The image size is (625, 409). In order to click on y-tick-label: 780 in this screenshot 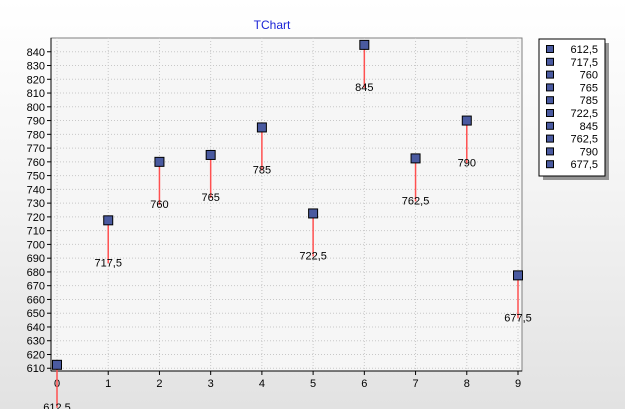, I will do `click(36, 135)`.